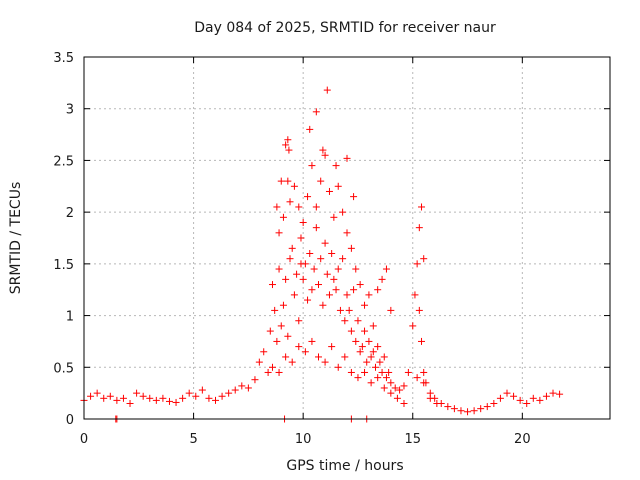  Describe the element at coordinates (63, 58) in the screenshot. I see `y-tick-label: 3.5` at that location.